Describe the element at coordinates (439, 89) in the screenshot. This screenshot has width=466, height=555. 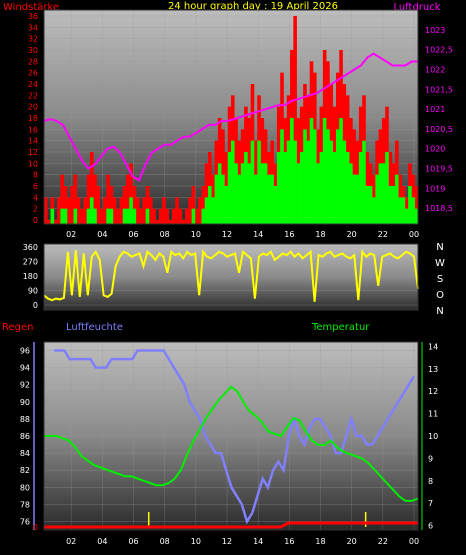
I see `pressure-tick-label: 1021,5` at that location.